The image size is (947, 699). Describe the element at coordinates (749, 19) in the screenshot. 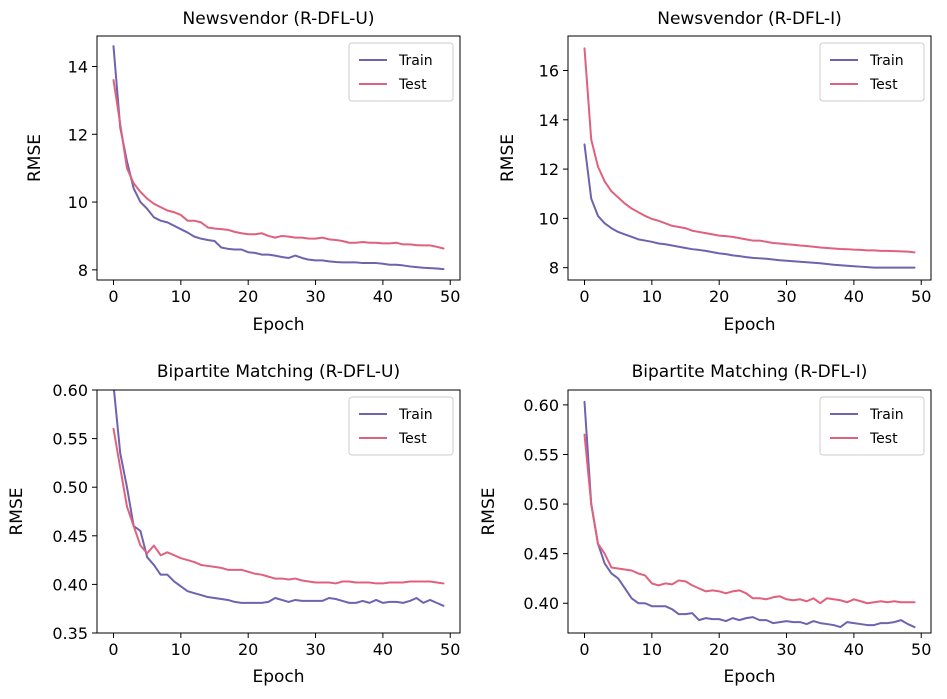

I see `chart-title: Newsvendor (R-DFL-I)` at that location.